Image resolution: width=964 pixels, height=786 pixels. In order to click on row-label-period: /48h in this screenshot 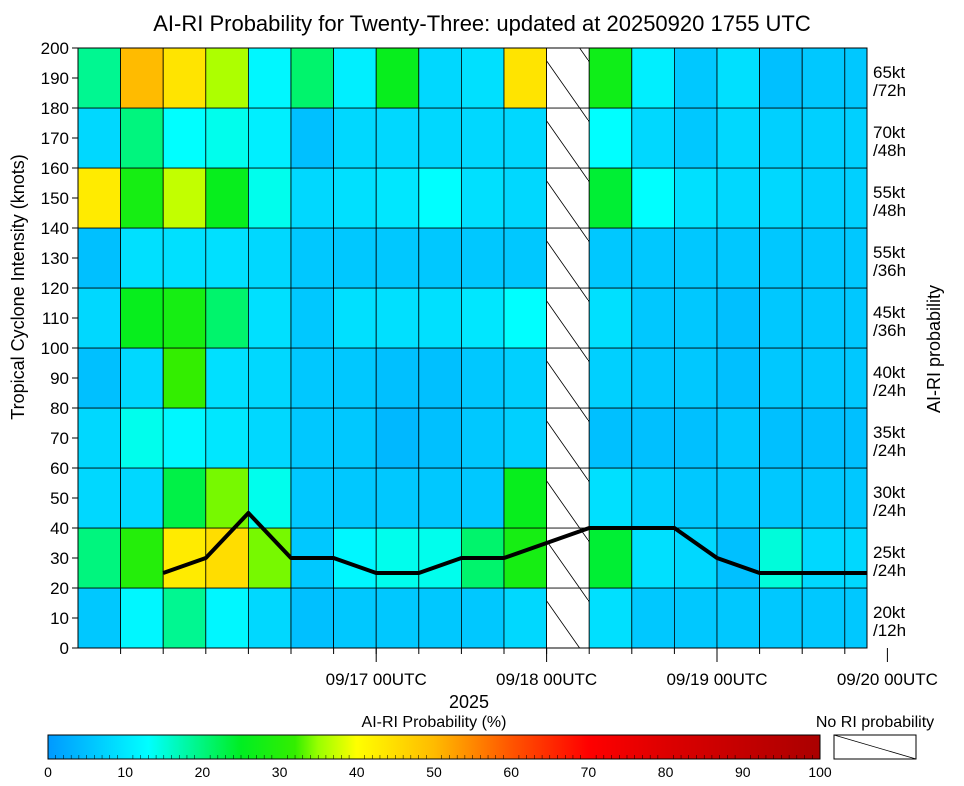, I will do `click(889, 150)`.